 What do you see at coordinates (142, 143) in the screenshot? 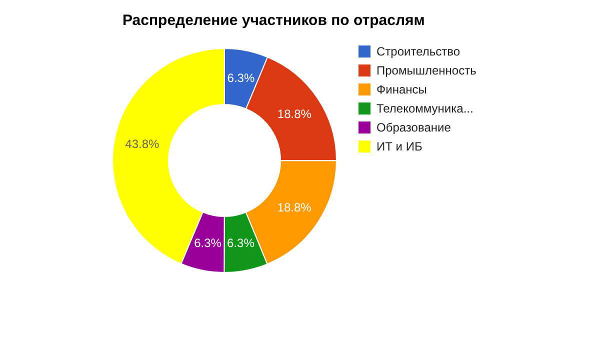
I see `data-label: 43.8%` at bounding box center [142, 143].